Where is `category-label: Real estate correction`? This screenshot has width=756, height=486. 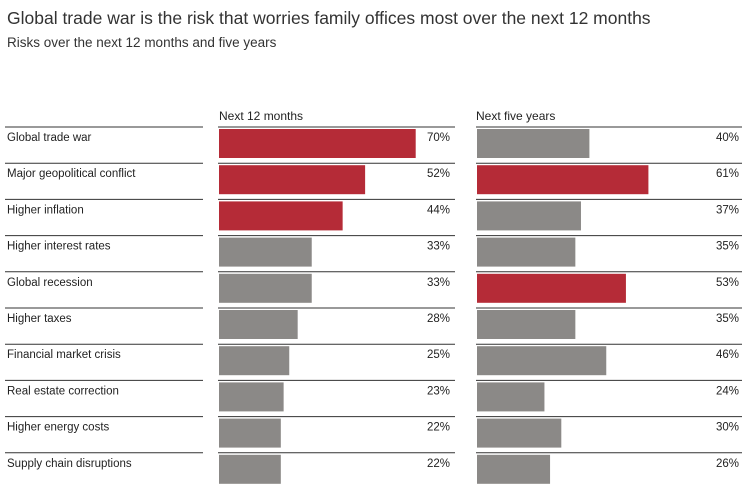
category-label: Real estate correction is located at coordinates (63, 391).